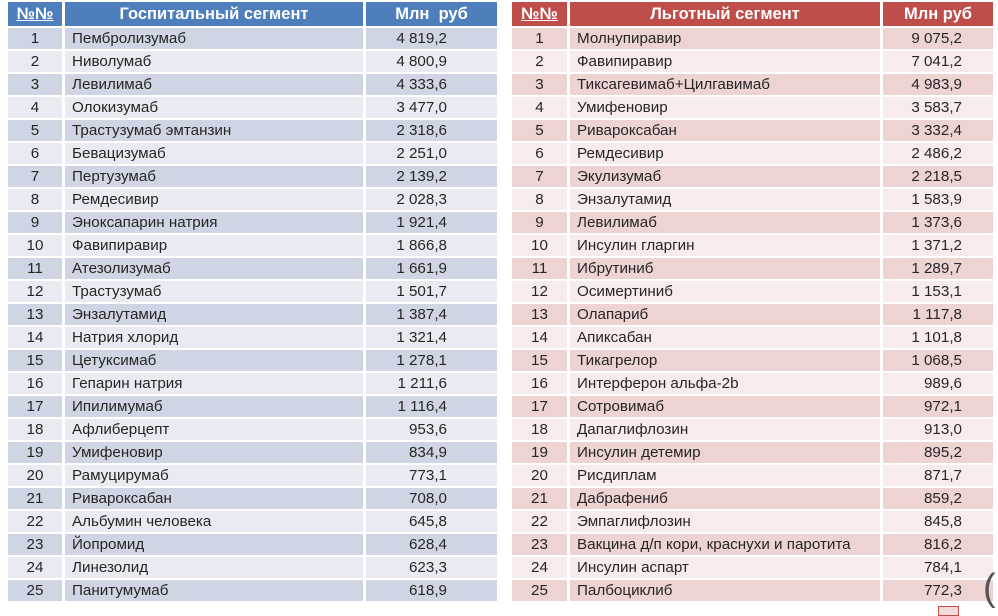  I want to click on drug-value: 2 028,3, so click(431, 199).